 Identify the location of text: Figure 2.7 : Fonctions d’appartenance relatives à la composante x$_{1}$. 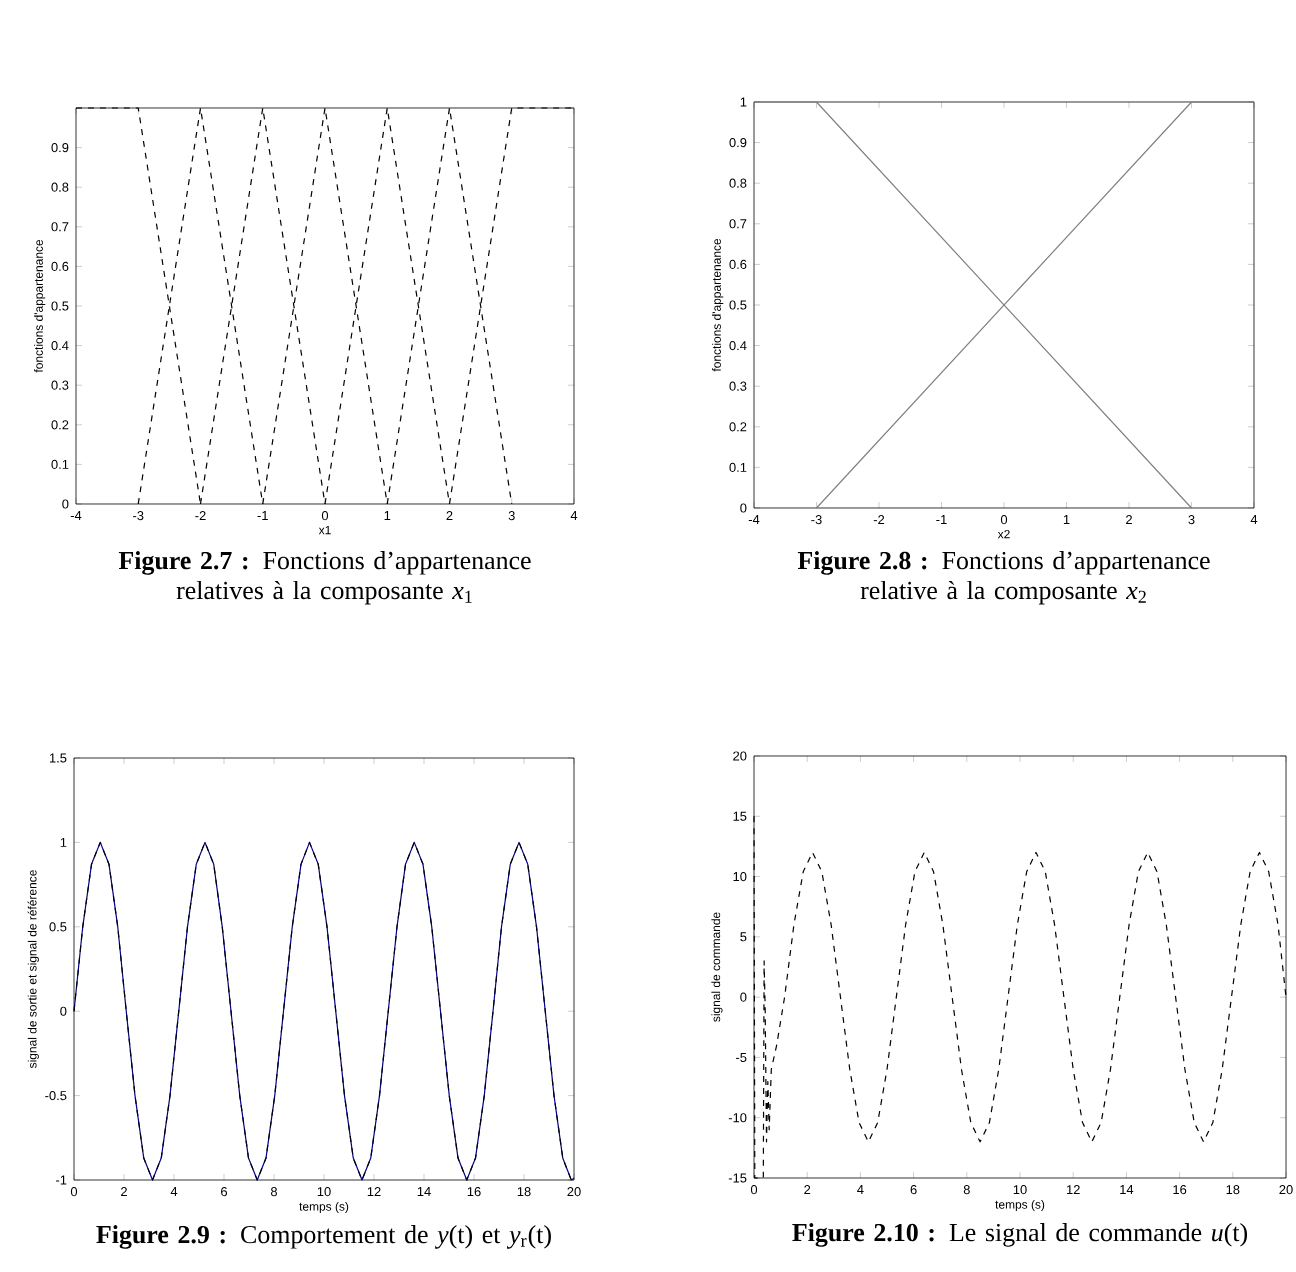
(324, 578).